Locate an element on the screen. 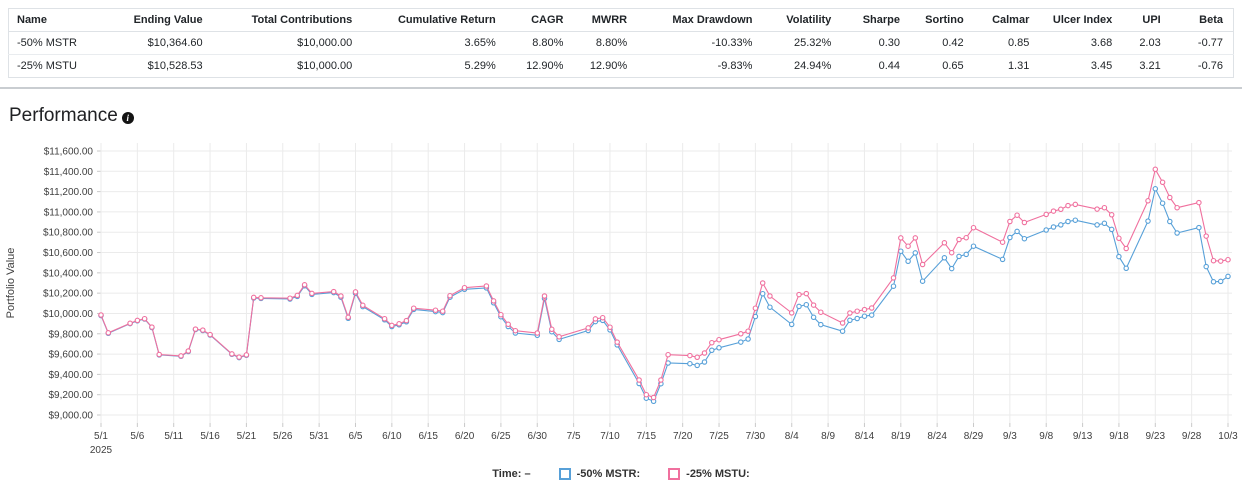 The width and height of the screenshot is (1242, 485). x-tick-label: 5/1 is located at coordinates (101, 436).